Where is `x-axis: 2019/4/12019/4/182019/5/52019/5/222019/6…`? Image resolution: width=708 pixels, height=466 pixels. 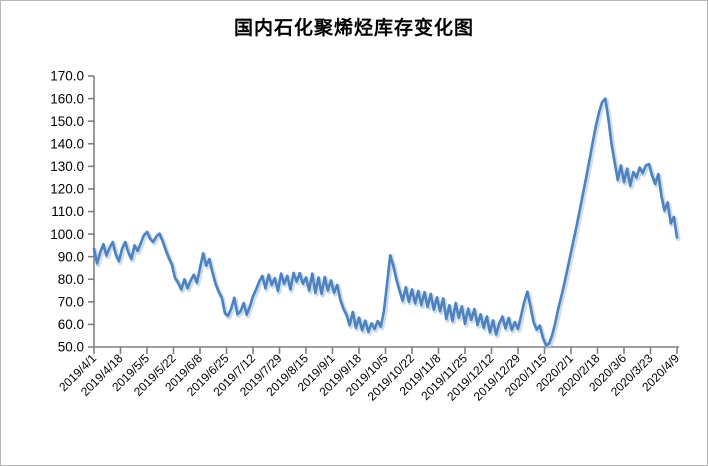
x-axis: 2019/4/12019/4/182019/5/52019/5/222019/6… is located at coordinates (369, 375).